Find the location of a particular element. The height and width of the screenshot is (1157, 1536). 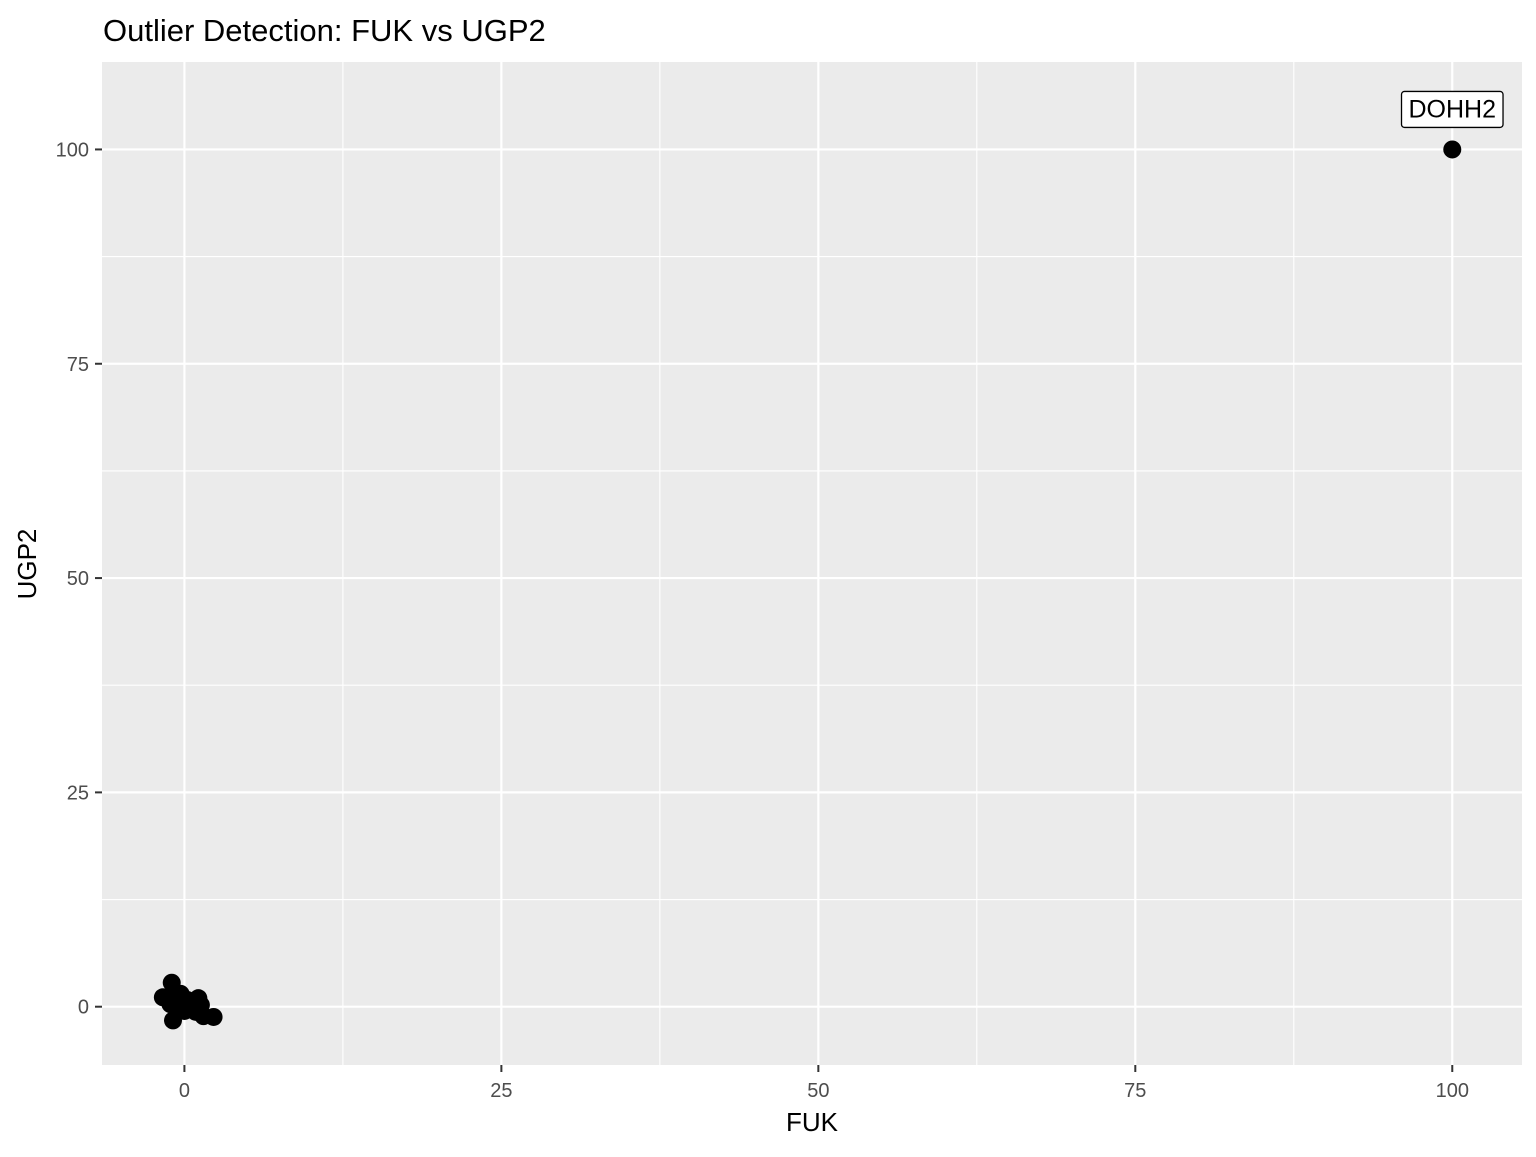

chart-title: Outlier Detection: FUK vs UGP2 is located at coordinates (324, 30).